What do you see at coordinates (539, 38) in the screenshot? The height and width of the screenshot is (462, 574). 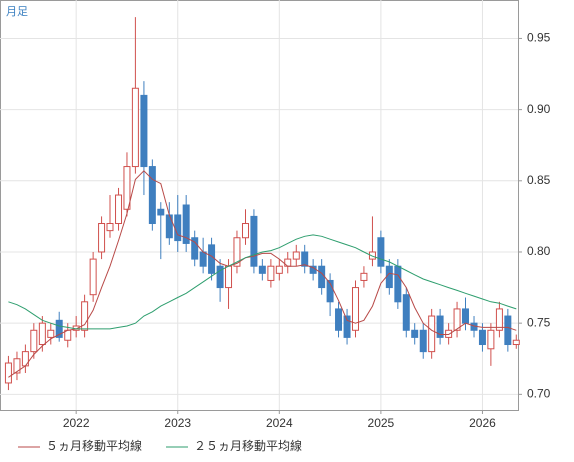 I see `y-tick-label: 0.95` at bounding box center [539, 38].